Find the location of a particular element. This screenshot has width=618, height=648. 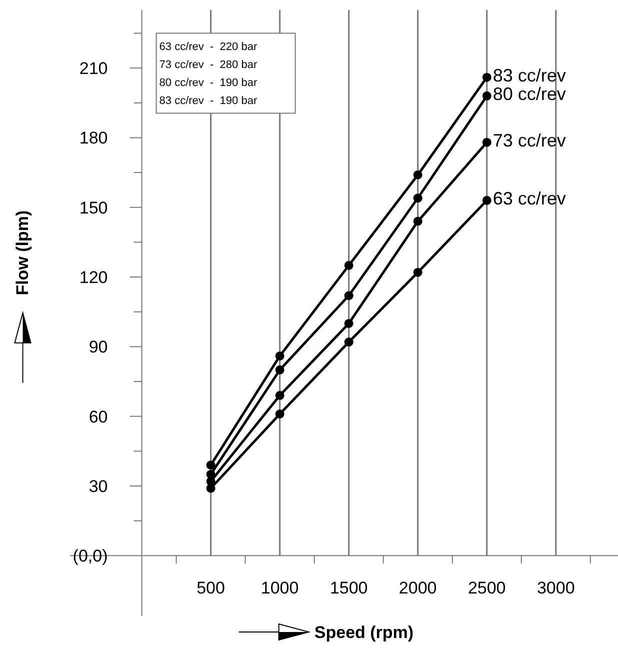

y-tick-label: 90 is located at coordinates (98, 347).